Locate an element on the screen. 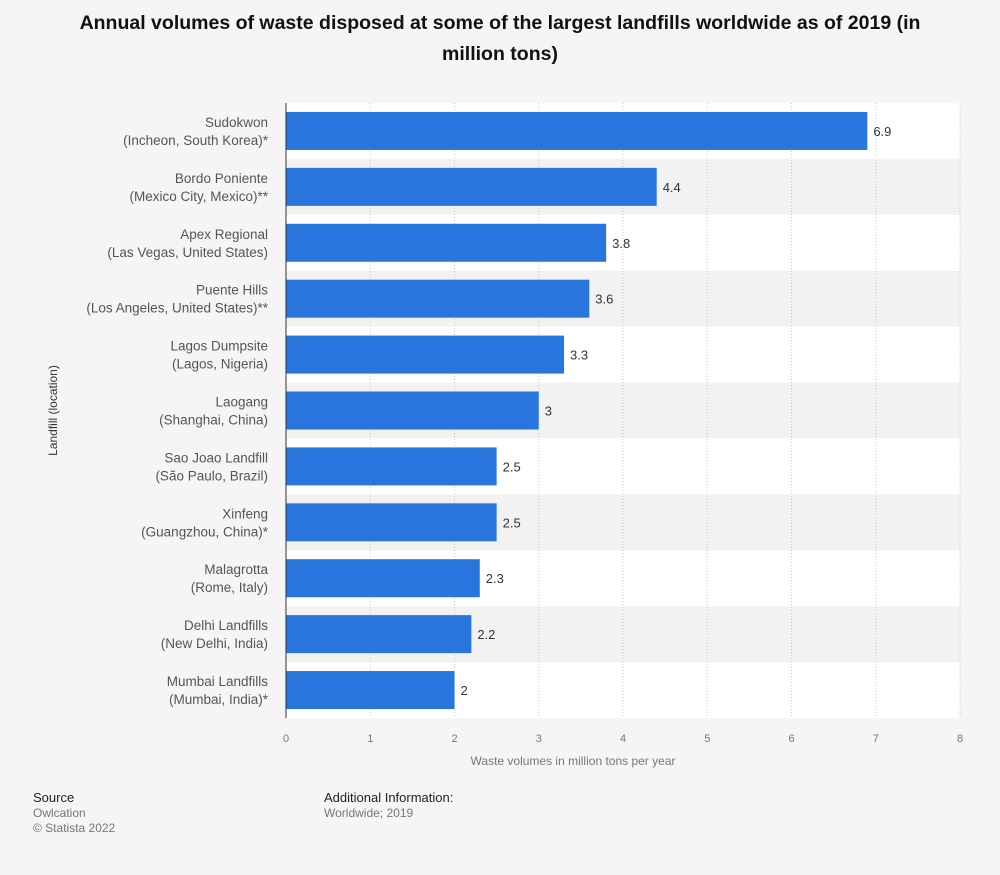  category-label-name: Lagos Dumpsite is located at coordinates (219, 346).